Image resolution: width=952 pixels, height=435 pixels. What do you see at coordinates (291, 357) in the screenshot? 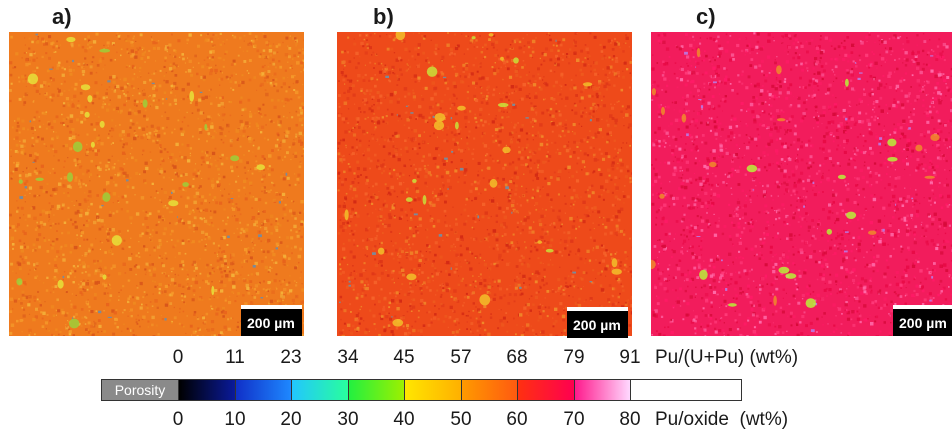
I see `top-tick: 23` at bounding box center [291, 357].